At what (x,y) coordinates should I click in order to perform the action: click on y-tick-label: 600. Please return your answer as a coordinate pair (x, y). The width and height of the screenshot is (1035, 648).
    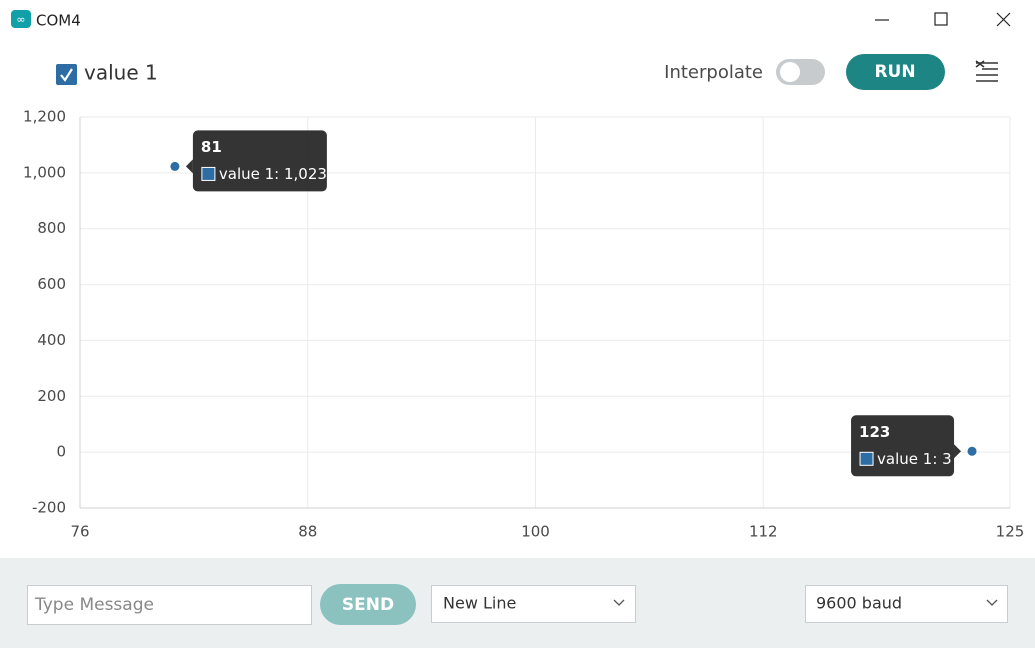
    Looking at the image, I should click on (51, 284).